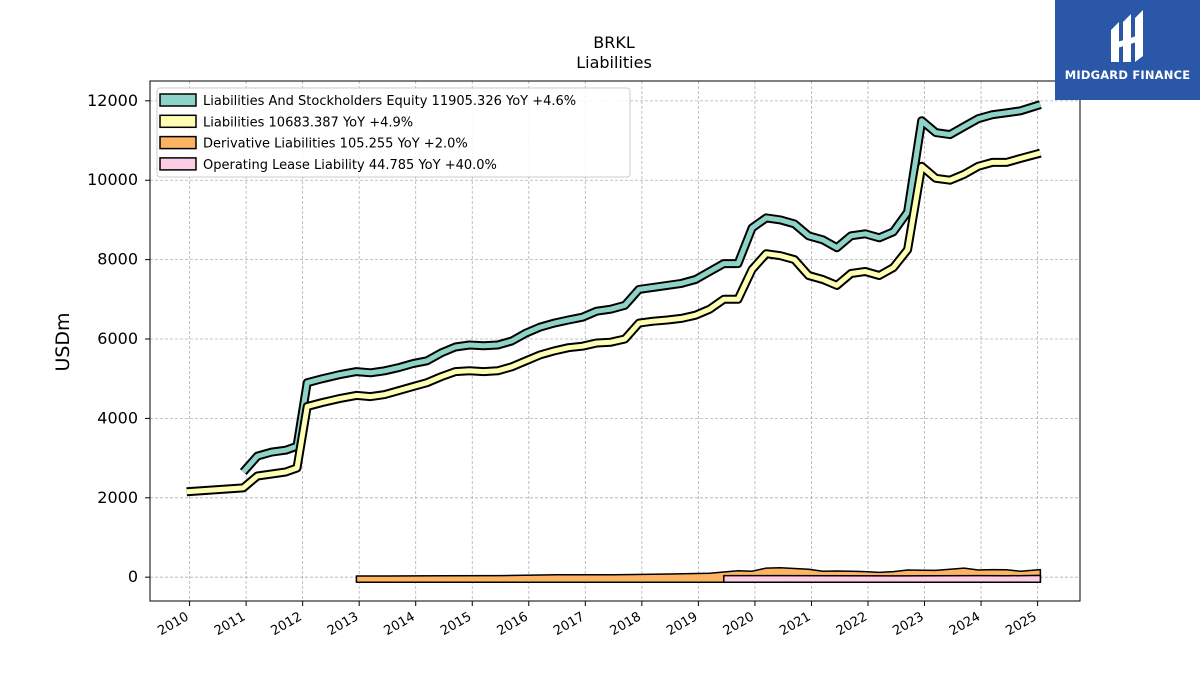 This screenshot has height=675, width=1200. Describe the element at coordinates (173, 624) in the screenshot. I see `x-tick-label: 2010` at that location.